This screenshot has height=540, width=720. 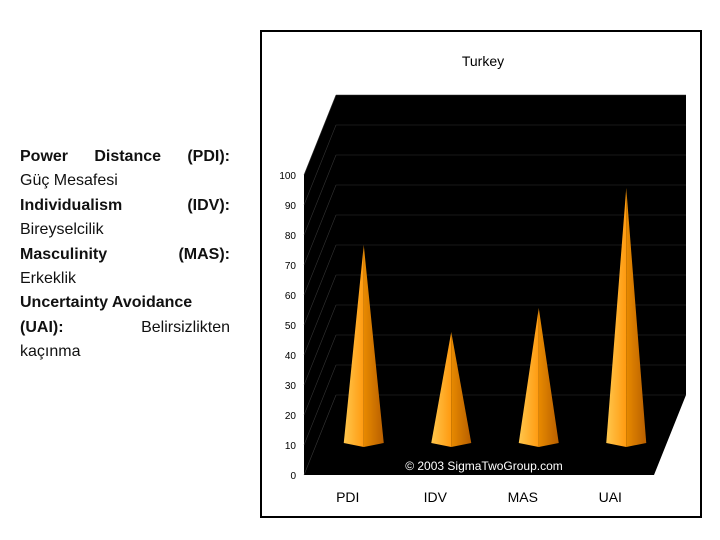 I want to click on y-tick-label: 30, so click(x=291, y=386).